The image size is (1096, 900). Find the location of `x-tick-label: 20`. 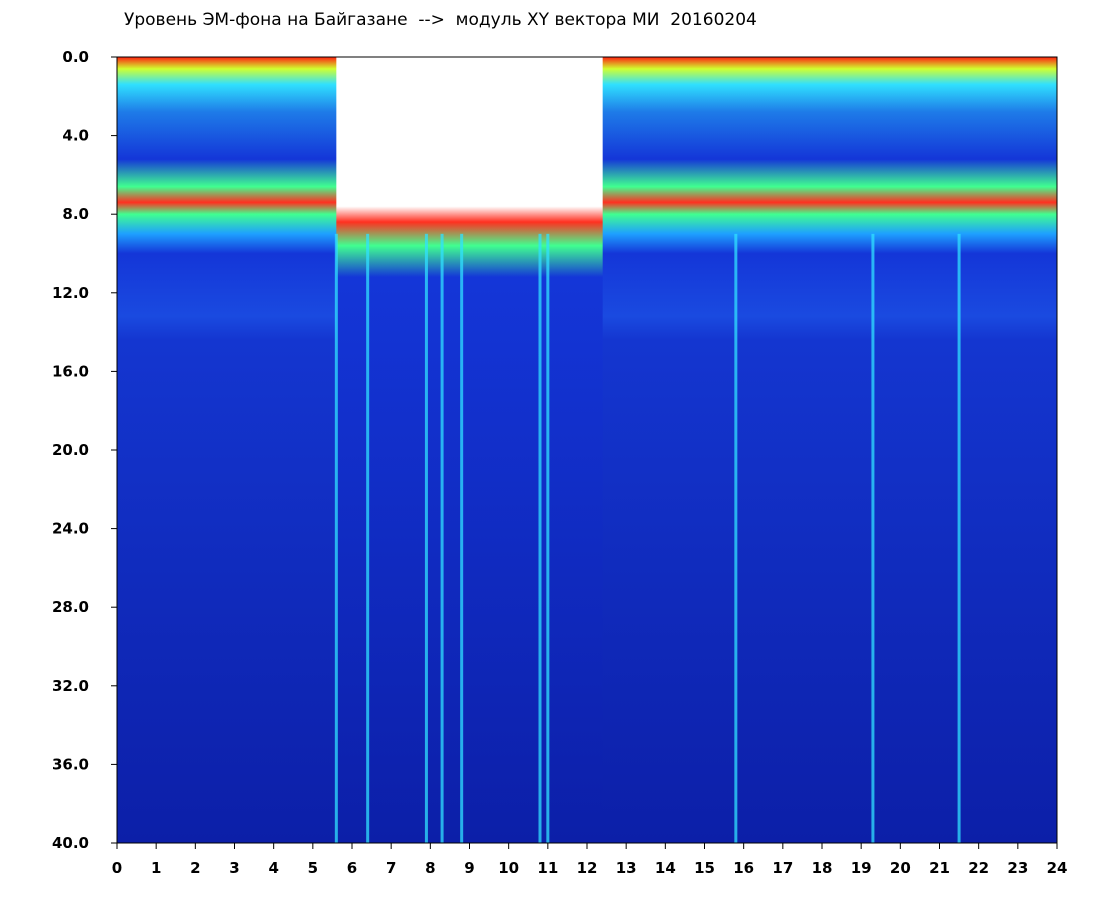

x-tick-label: 20 is located at coordinates (900, 868).